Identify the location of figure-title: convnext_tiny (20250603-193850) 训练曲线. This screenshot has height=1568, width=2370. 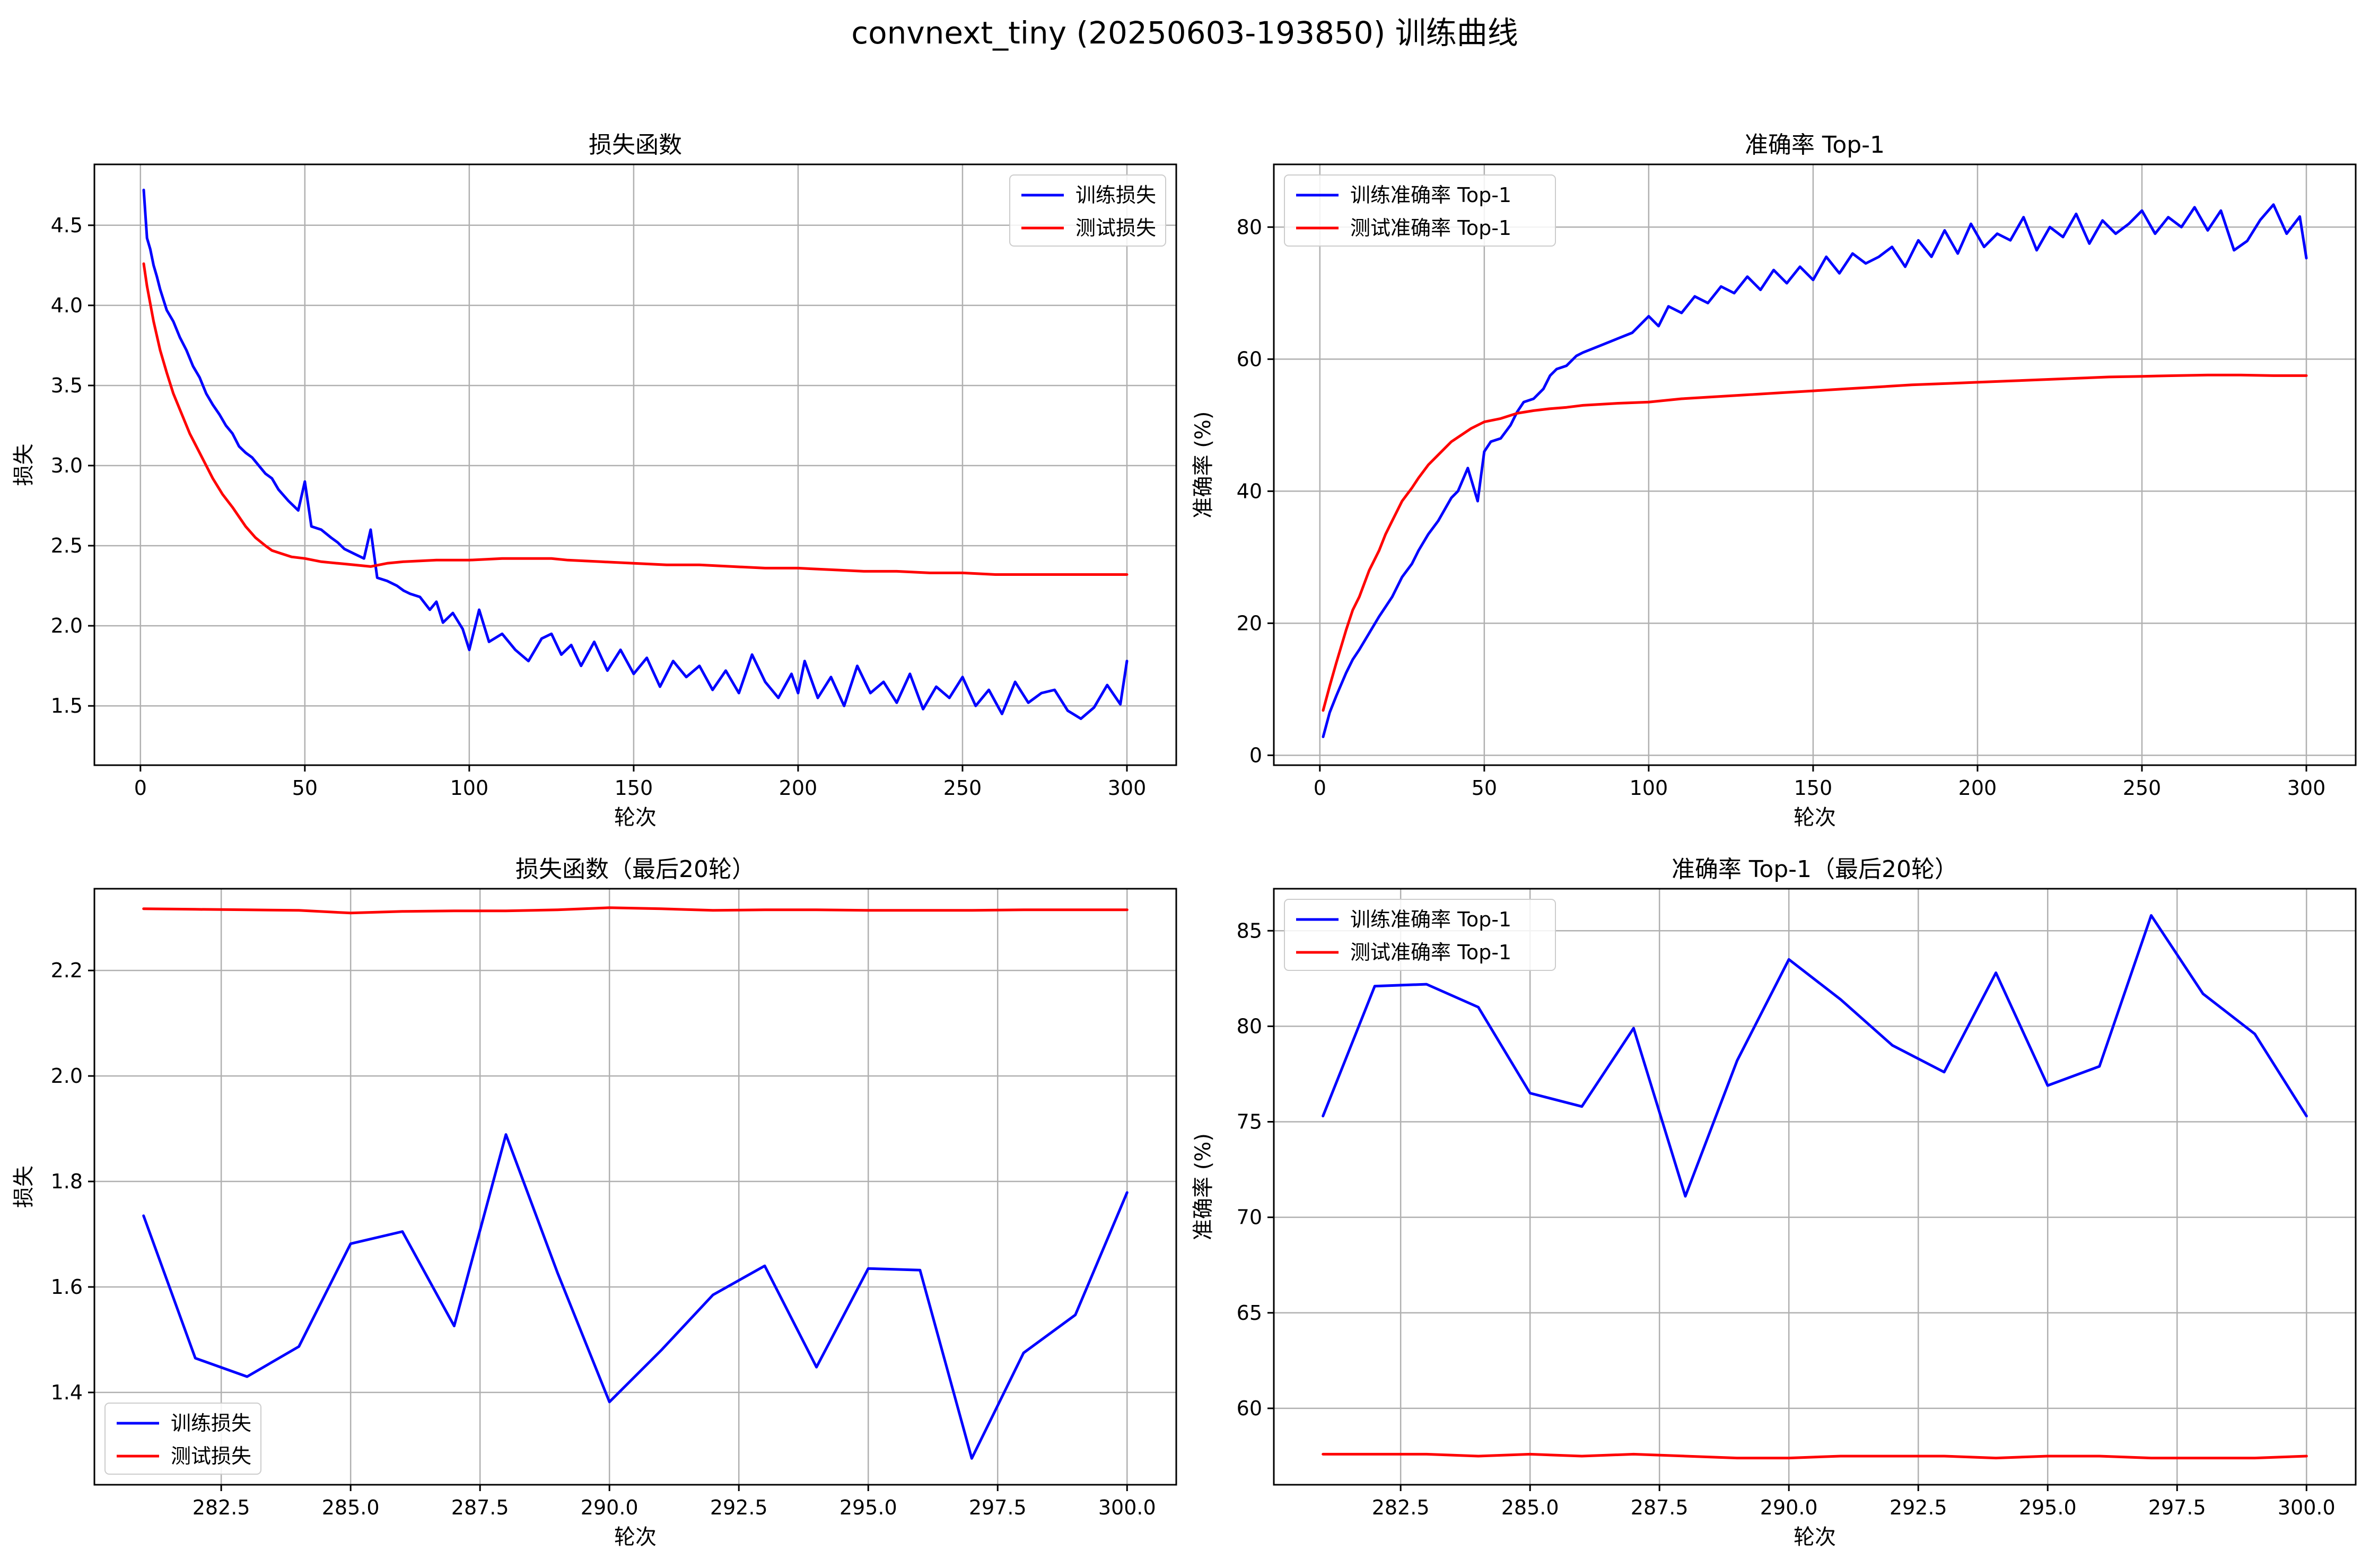
(1184, 33).